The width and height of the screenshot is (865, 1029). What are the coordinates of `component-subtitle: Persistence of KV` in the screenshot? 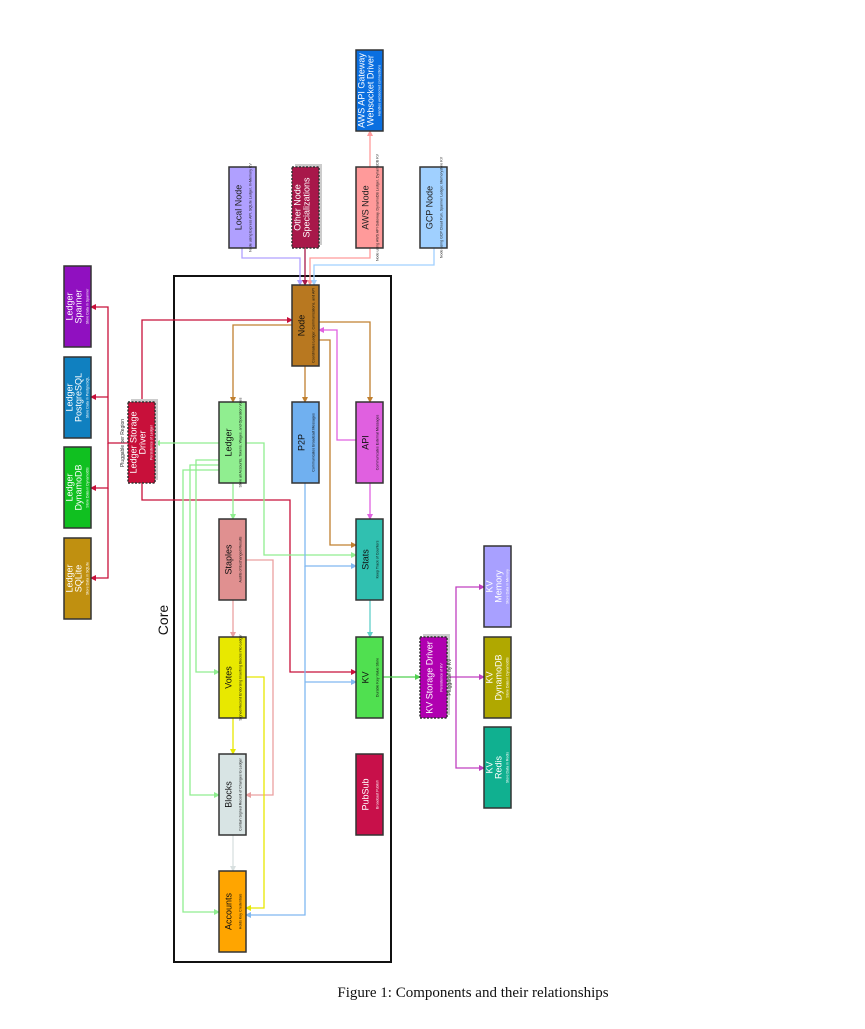 It's located at (442, 677).